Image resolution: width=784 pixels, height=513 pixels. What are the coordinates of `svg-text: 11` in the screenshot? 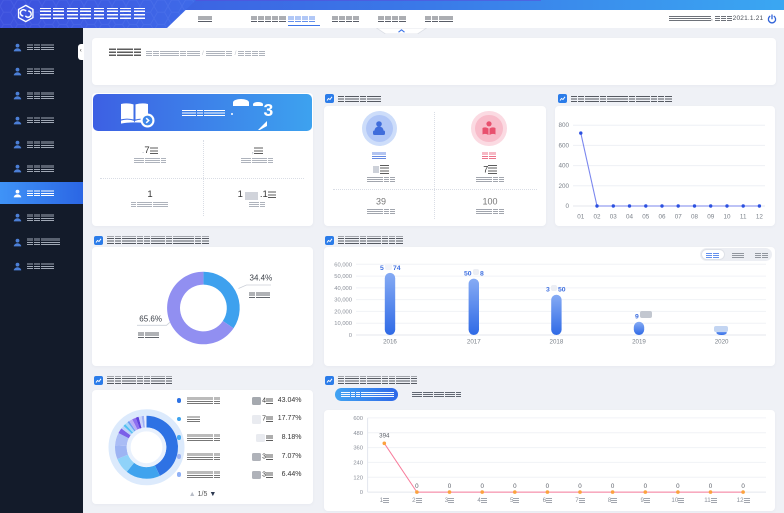 It's located at (743, 217).